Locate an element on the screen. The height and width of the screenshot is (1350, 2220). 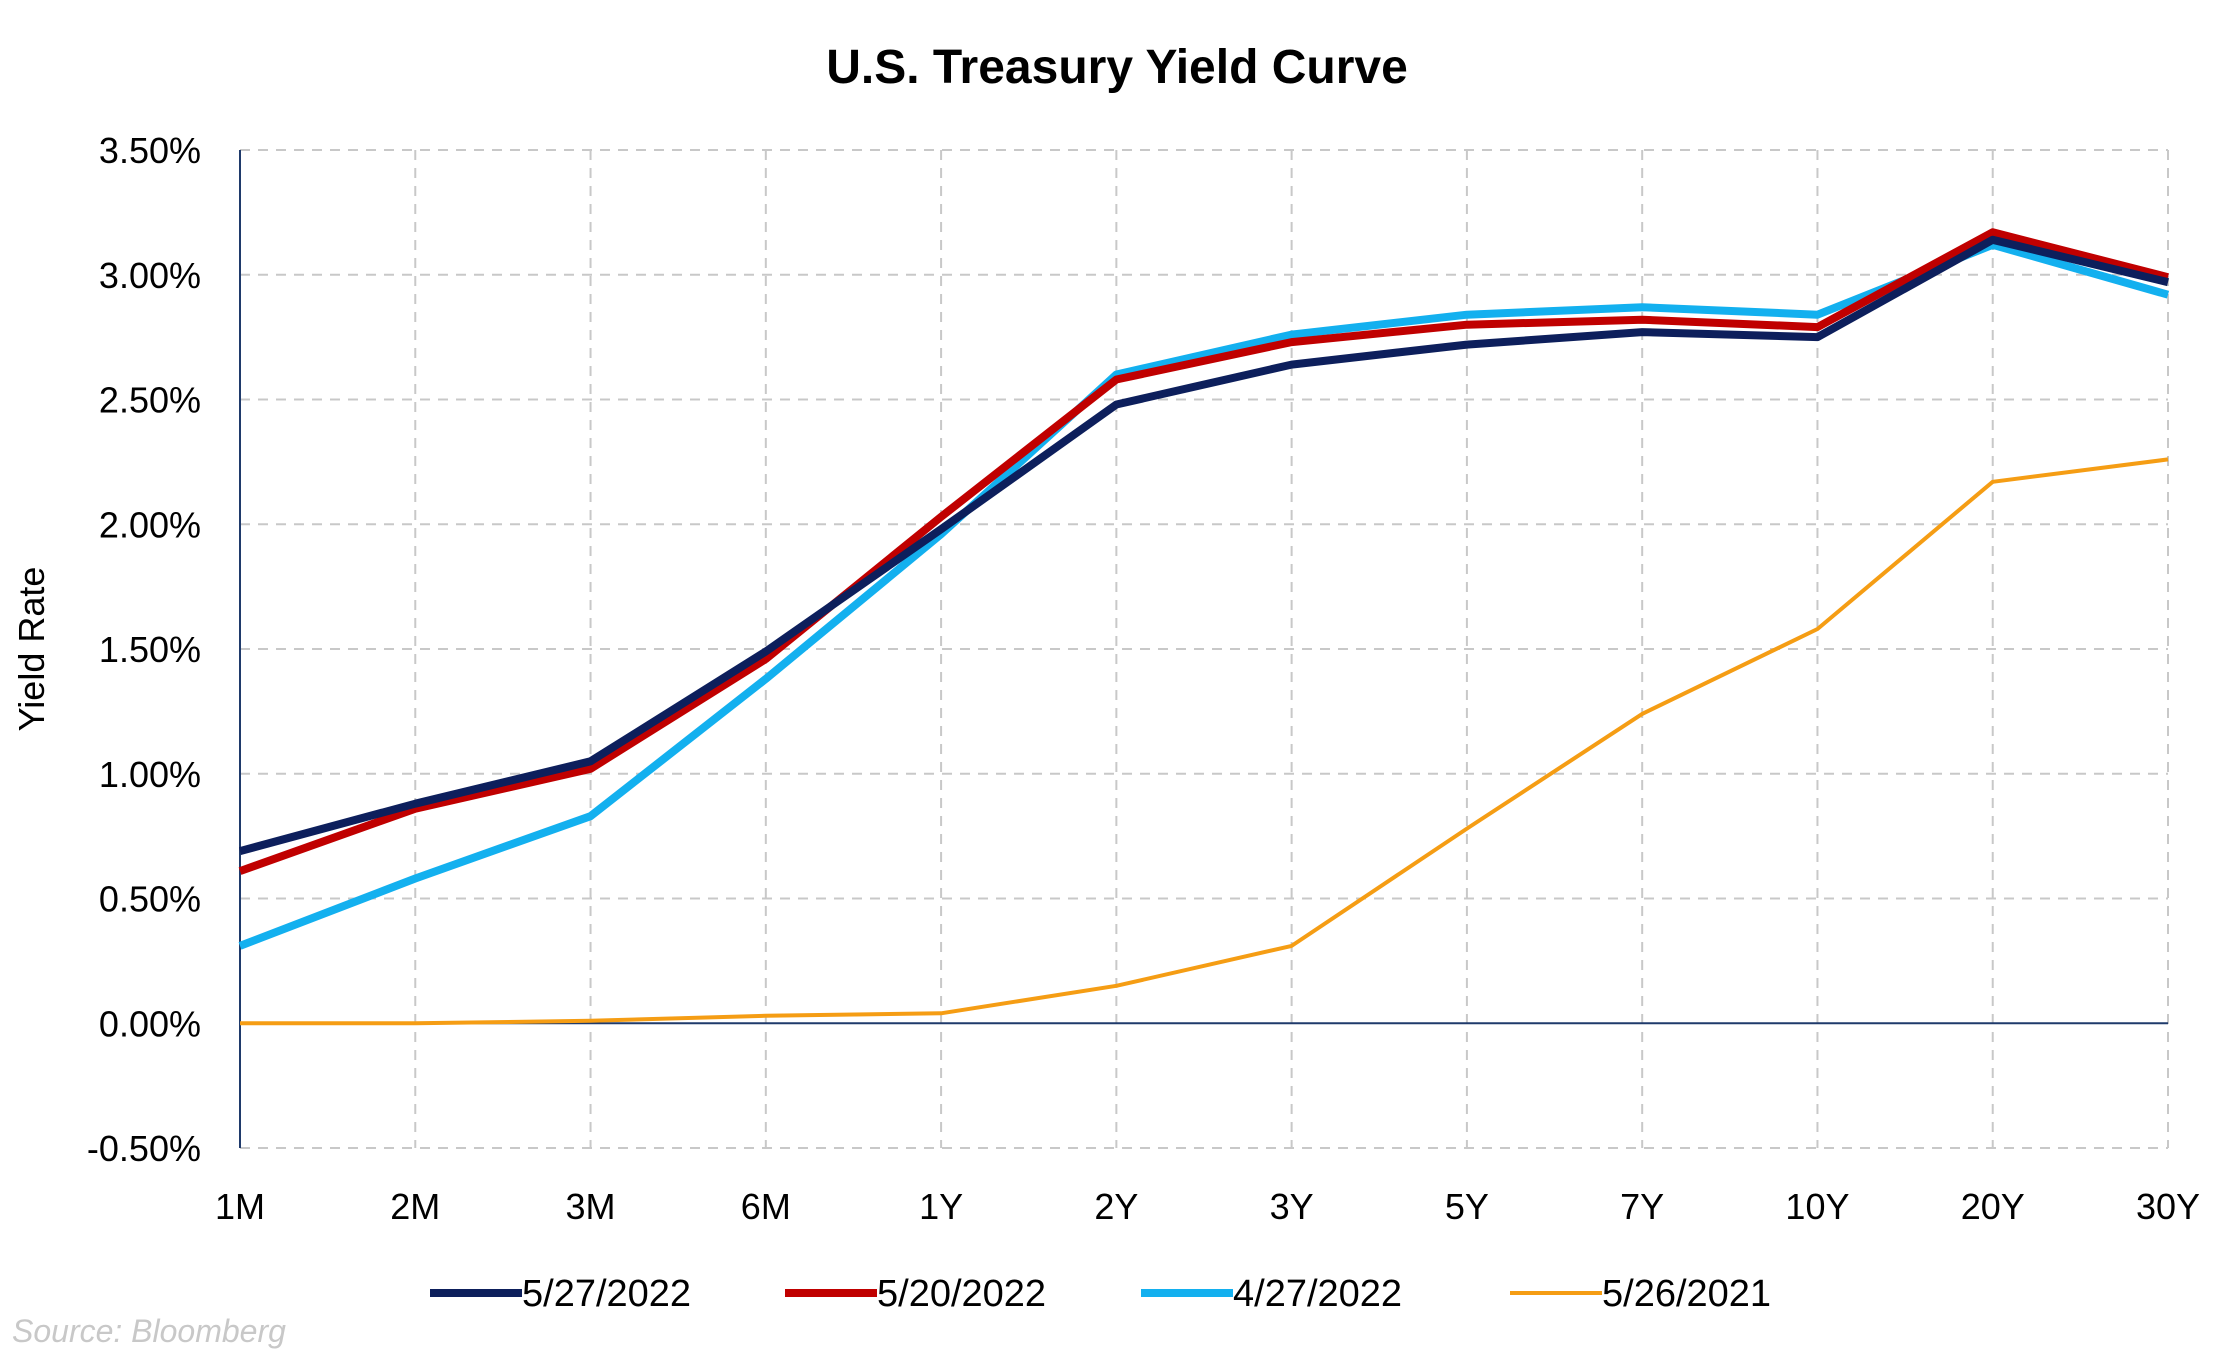
legend-label: 5/20/2022 is located at coordinates (961, 1294).